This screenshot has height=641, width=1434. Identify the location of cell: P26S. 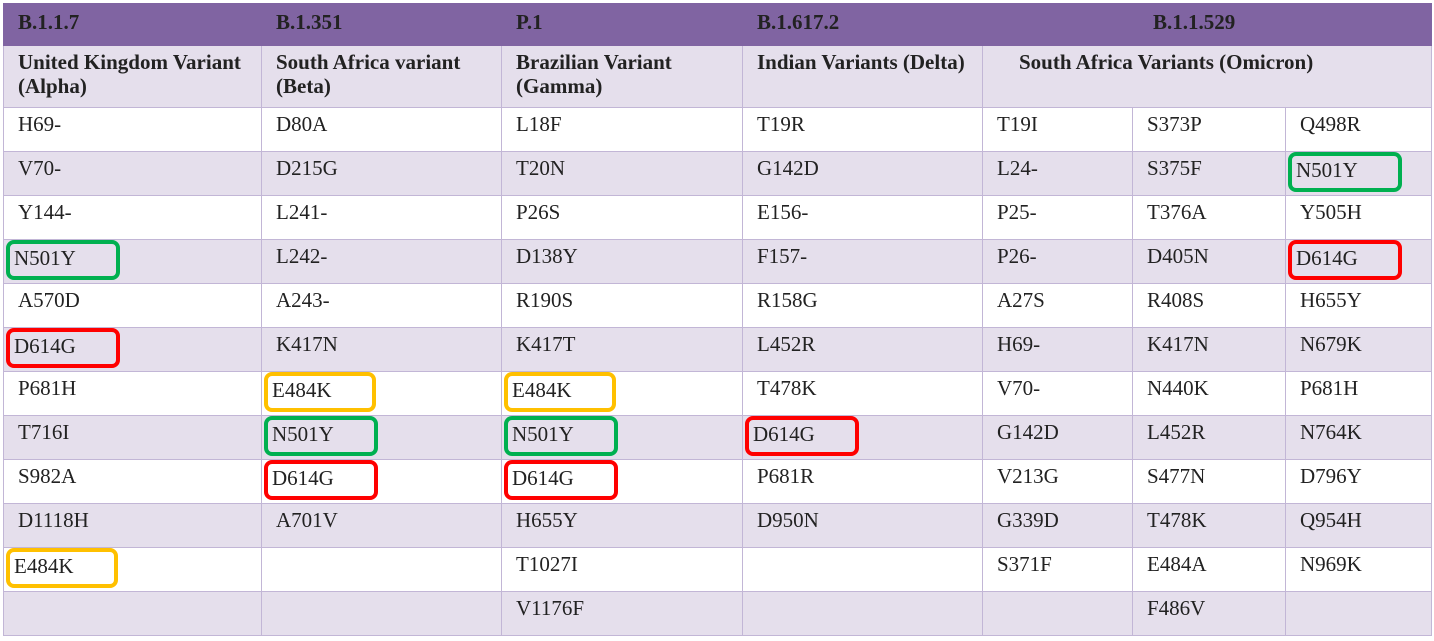
(622, 217).